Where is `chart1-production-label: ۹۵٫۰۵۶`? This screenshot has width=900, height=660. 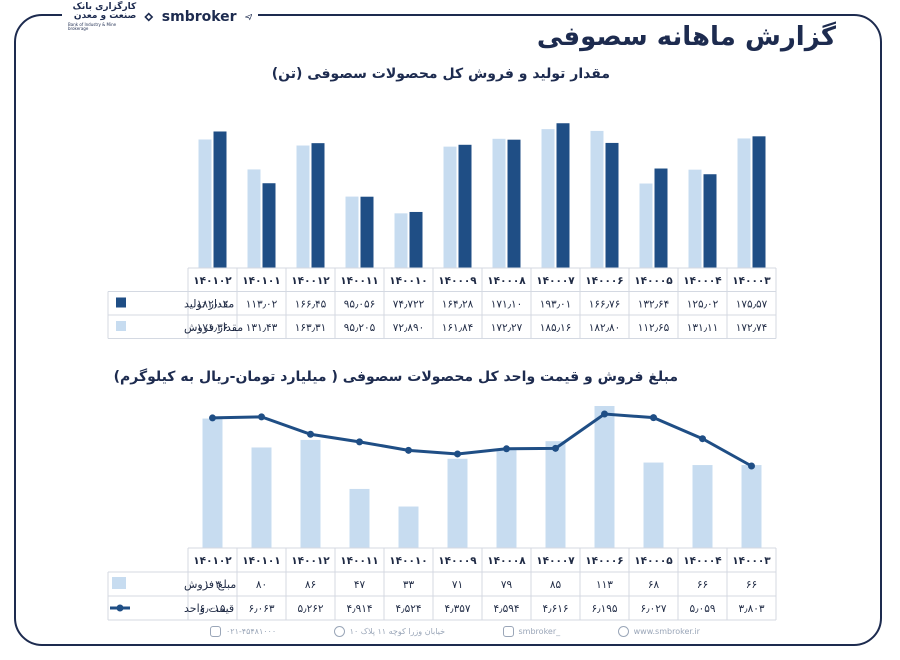
chart1-production-label: ۹۵٫۰۵۶ is located at coordinates (360, 305).